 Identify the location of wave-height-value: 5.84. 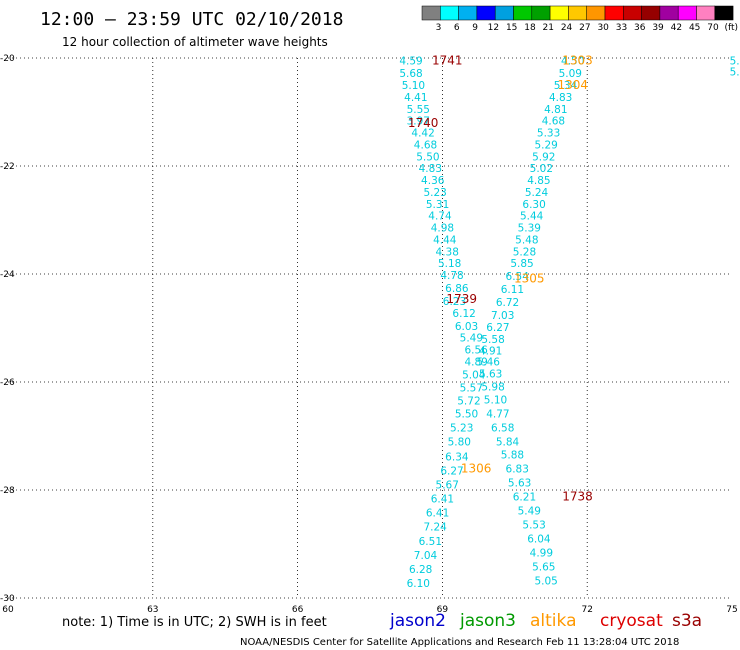
(508, 442).